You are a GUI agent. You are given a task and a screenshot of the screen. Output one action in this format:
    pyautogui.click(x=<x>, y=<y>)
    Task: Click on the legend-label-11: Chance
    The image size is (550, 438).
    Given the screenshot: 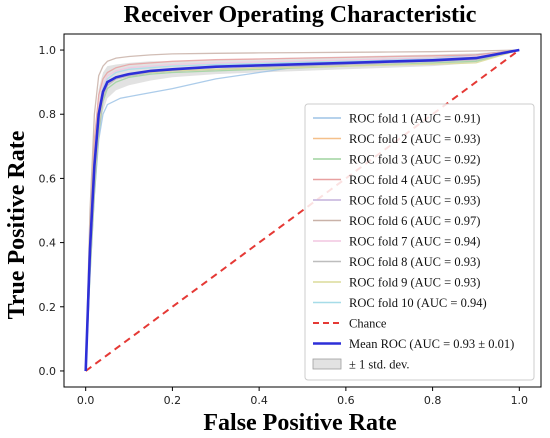 What is the action you would take?
    pyautogui.click(x=368, y=324)
    